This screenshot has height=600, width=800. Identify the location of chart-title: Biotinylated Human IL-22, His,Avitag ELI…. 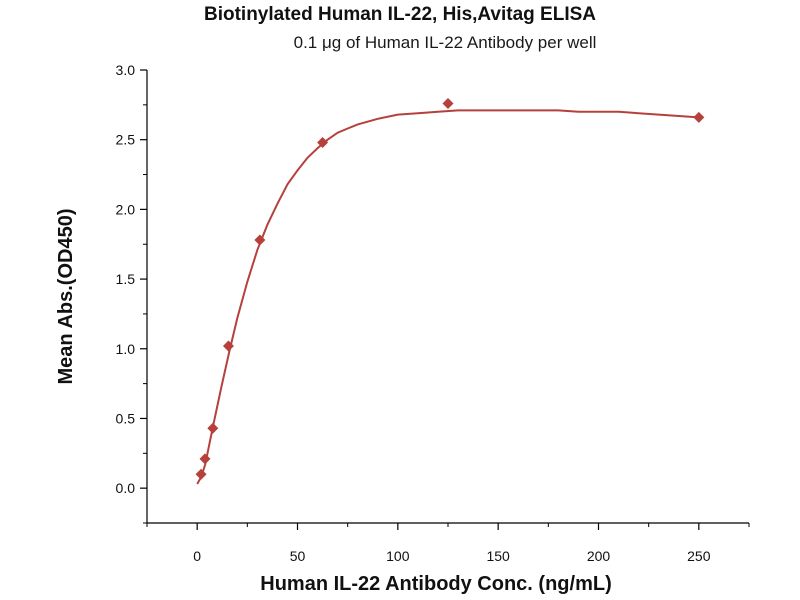
(400, 14).